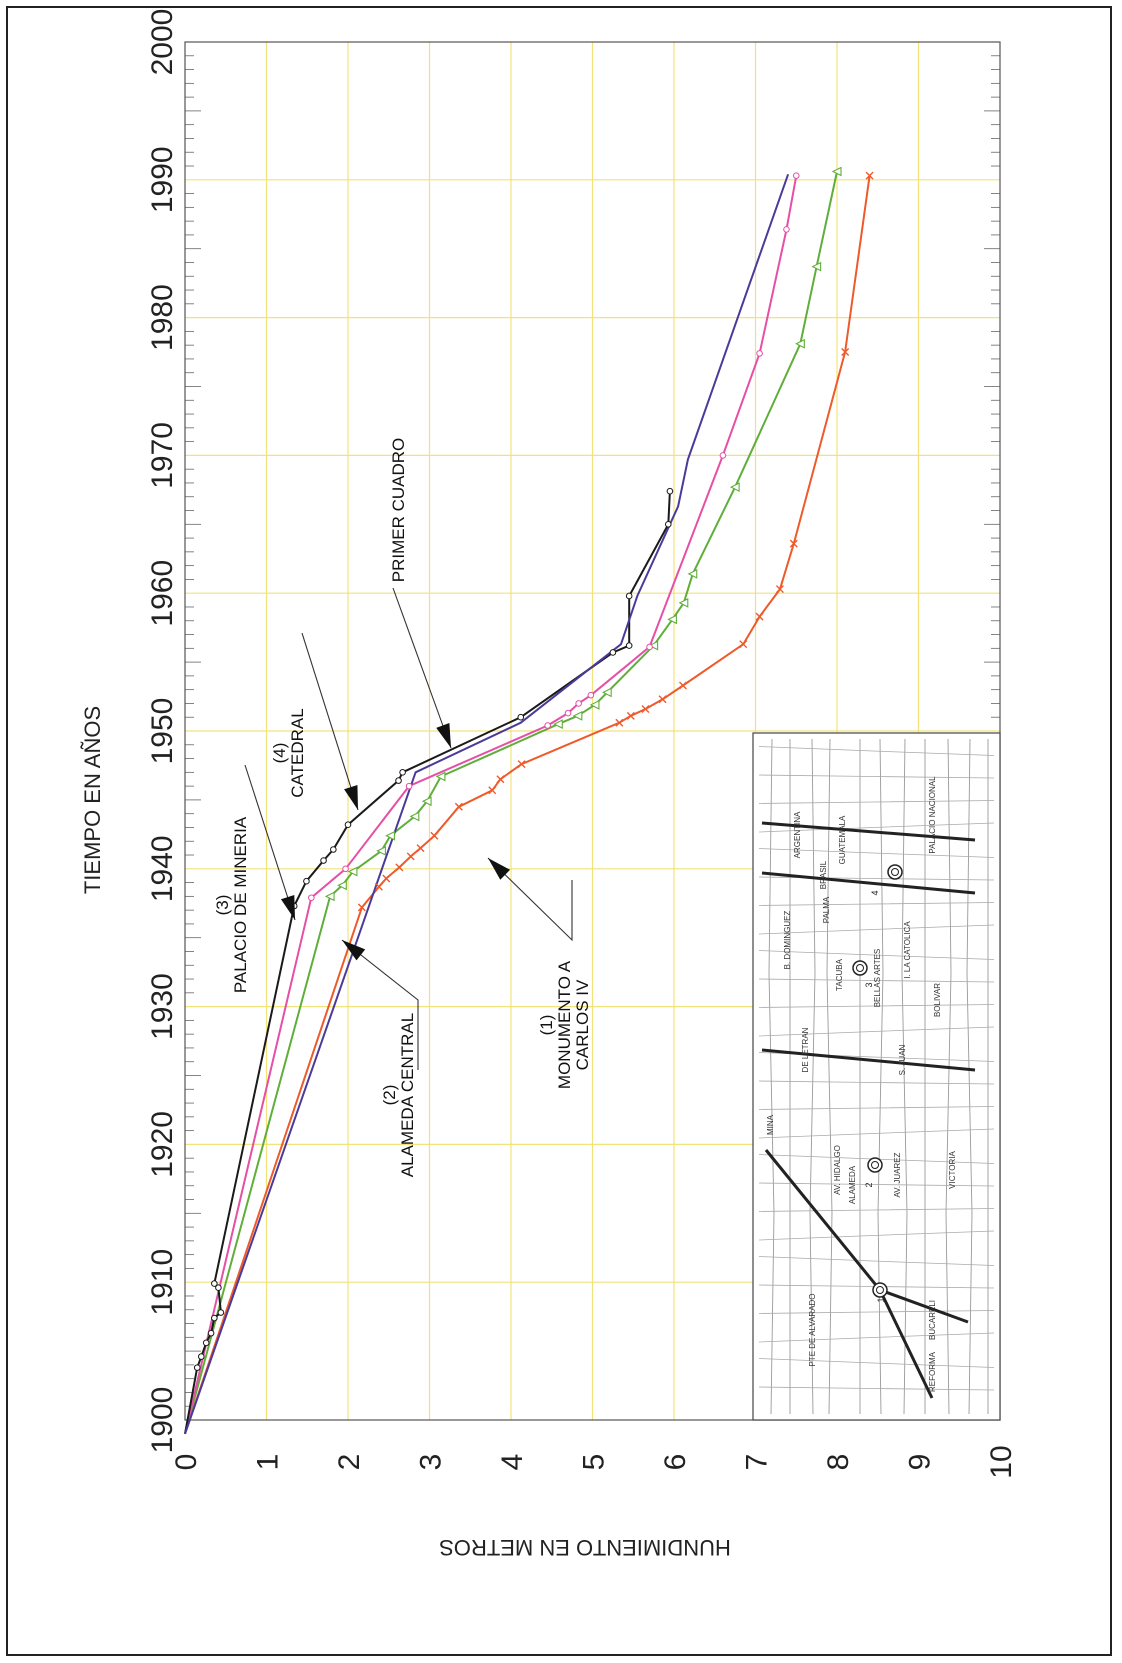 The width and height of the screenshot is (1122, 1663). Describe the element at coordinates (932, 815) in the screenshot. I see `map-street-label: PALACIO NACIONAL` at that location.